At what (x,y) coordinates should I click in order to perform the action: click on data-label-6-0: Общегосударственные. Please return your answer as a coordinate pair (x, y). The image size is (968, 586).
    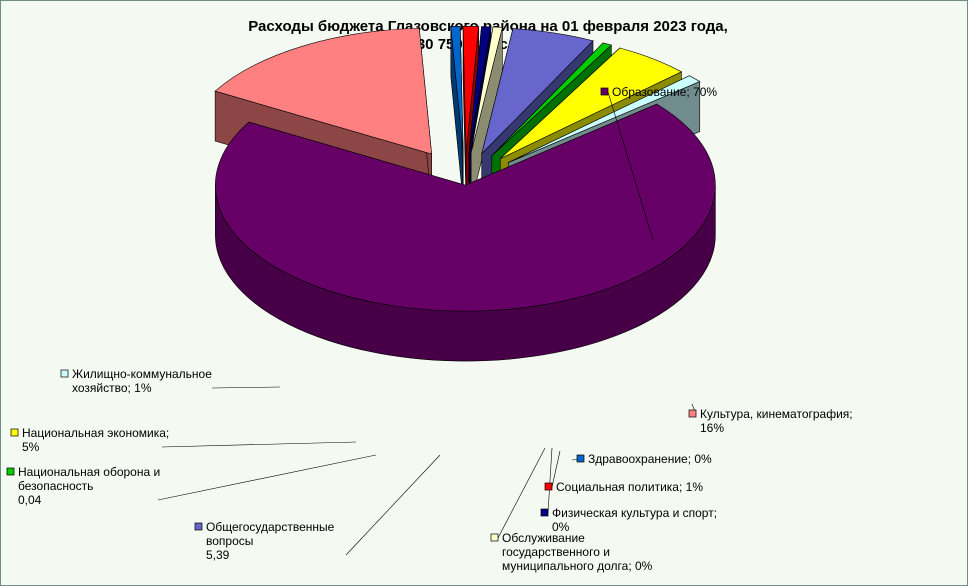
    Looking at the image, I should click on (270, 527).